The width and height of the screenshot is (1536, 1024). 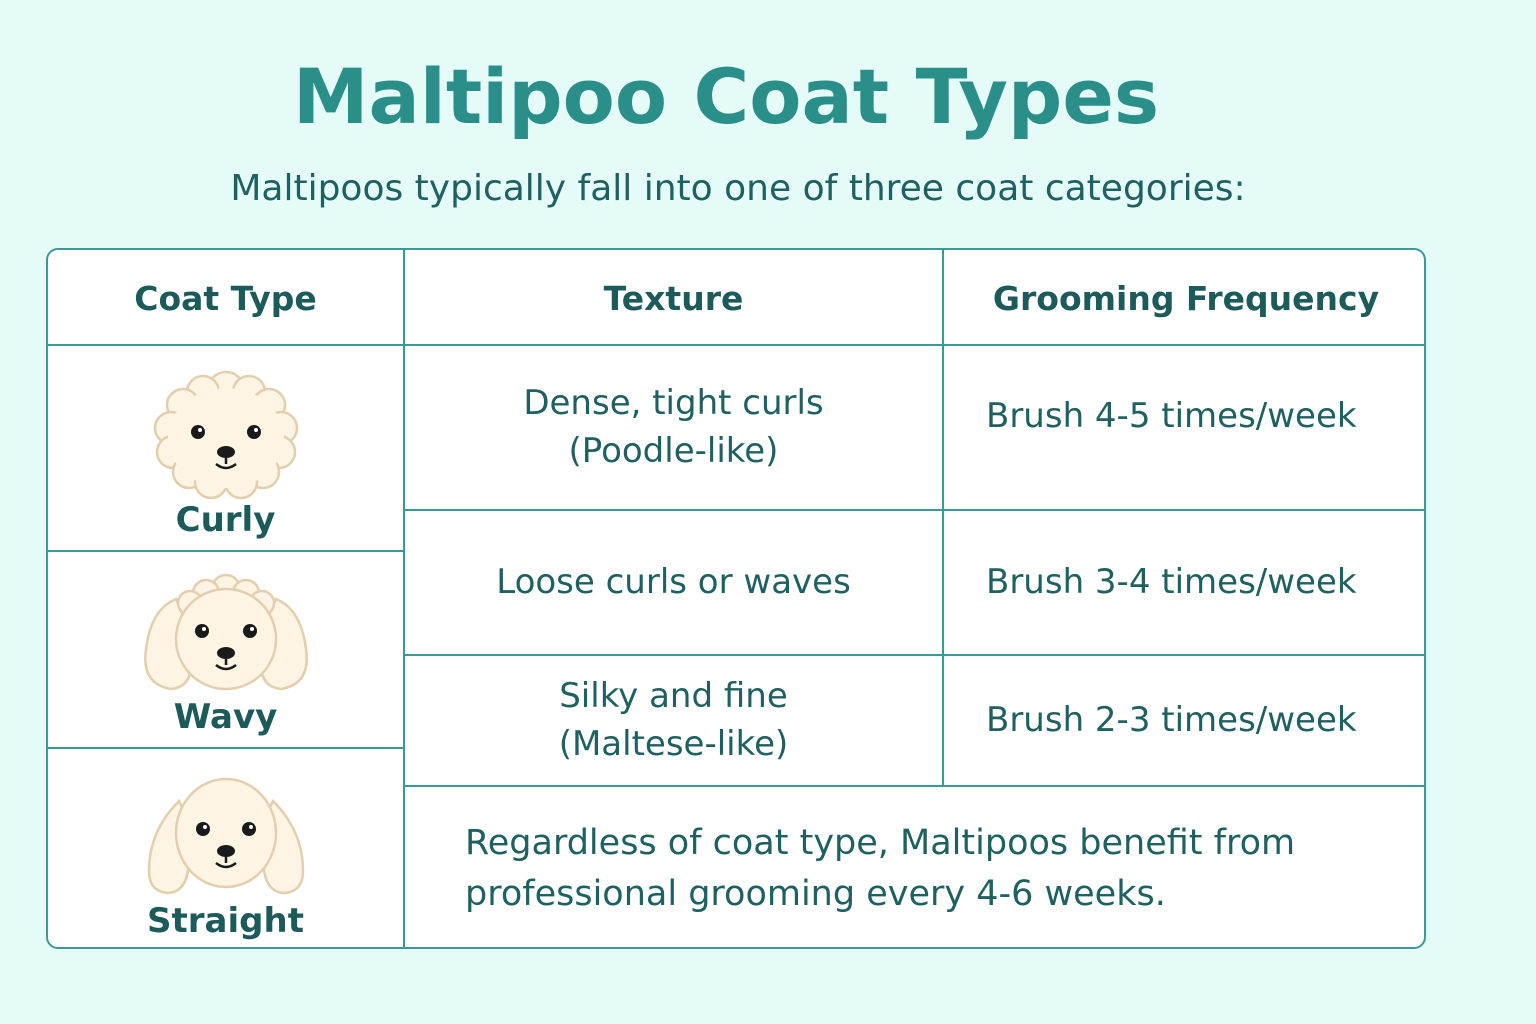 I want to click on coat-cell-wavy: Wavy, so click(x=225, y=649).